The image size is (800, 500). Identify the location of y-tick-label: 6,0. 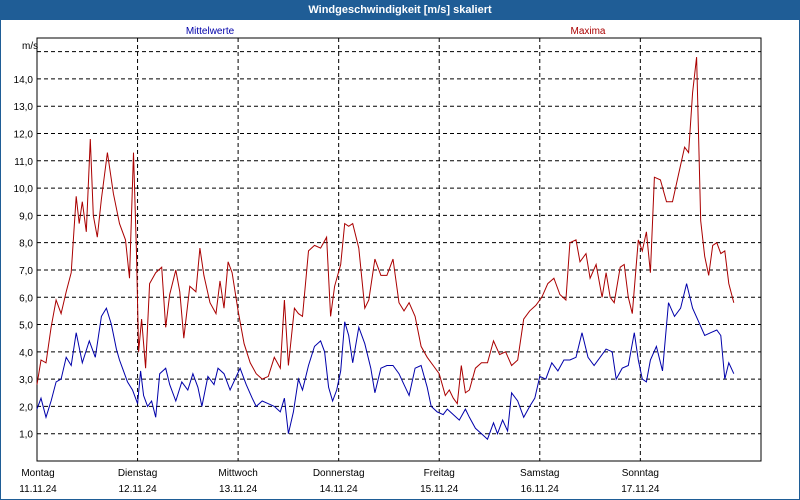
(26, 298).